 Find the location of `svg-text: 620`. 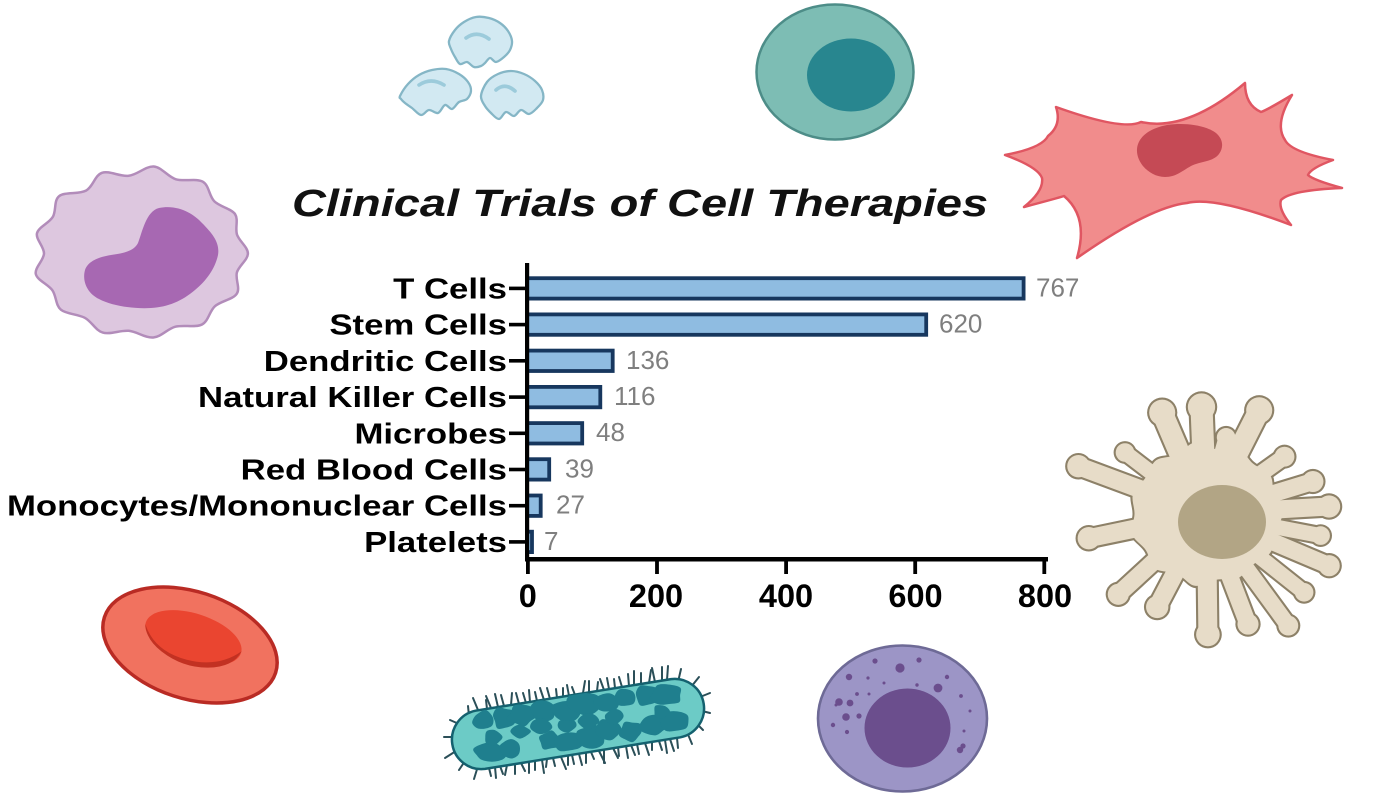

svg-text: 620 is located at coordinates (960, 324).